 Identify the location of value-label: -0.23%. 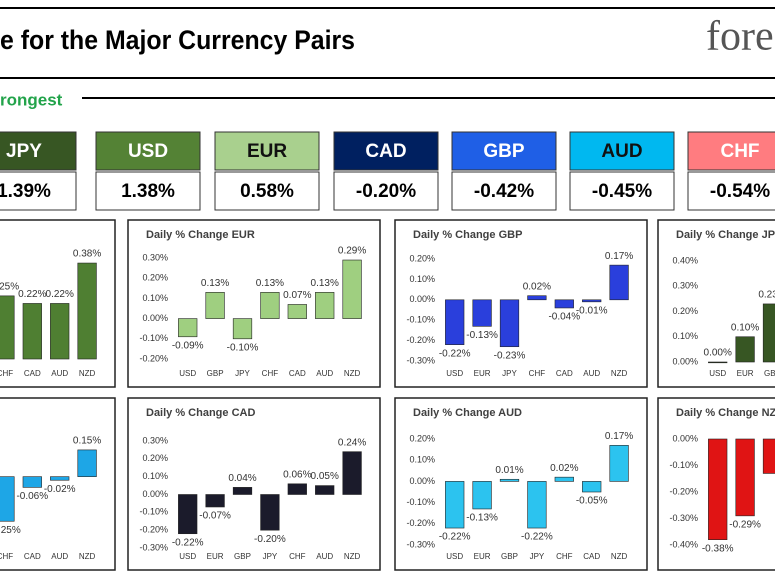
(510, 355).